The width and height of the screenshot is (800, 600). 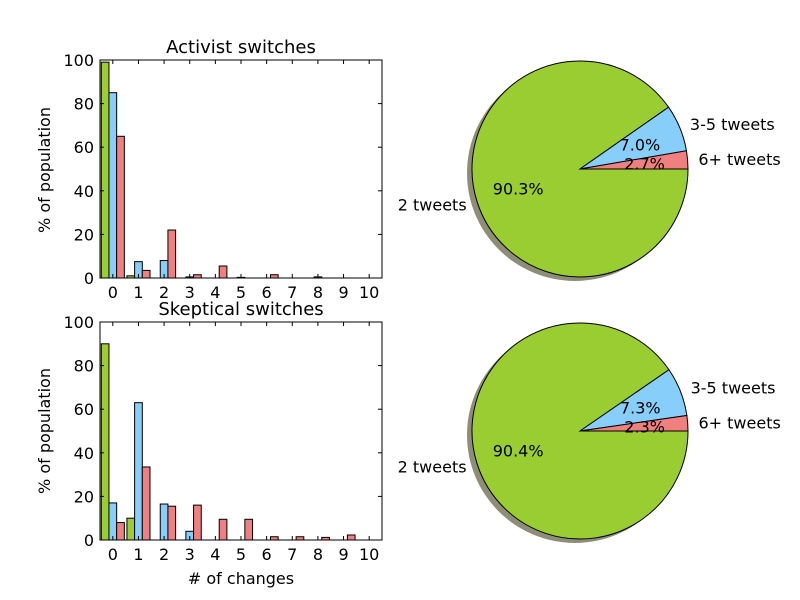 What do you see at coordinates (640, 407) in the screenshot?
I see `skeptical-pie-pct-three-five-tweets: 7.3%` at bounding box center [640, 407].